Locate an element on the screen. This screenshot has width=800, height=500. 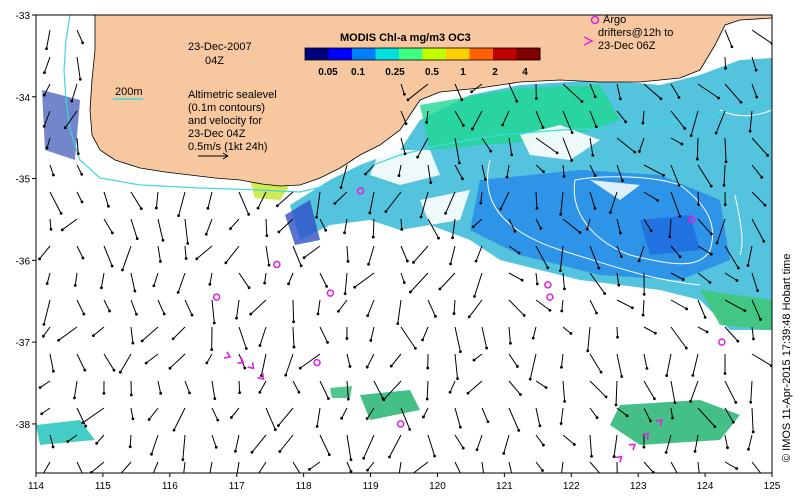
argo-note-2: drifters@12h to is located at coordinates (635, 33).